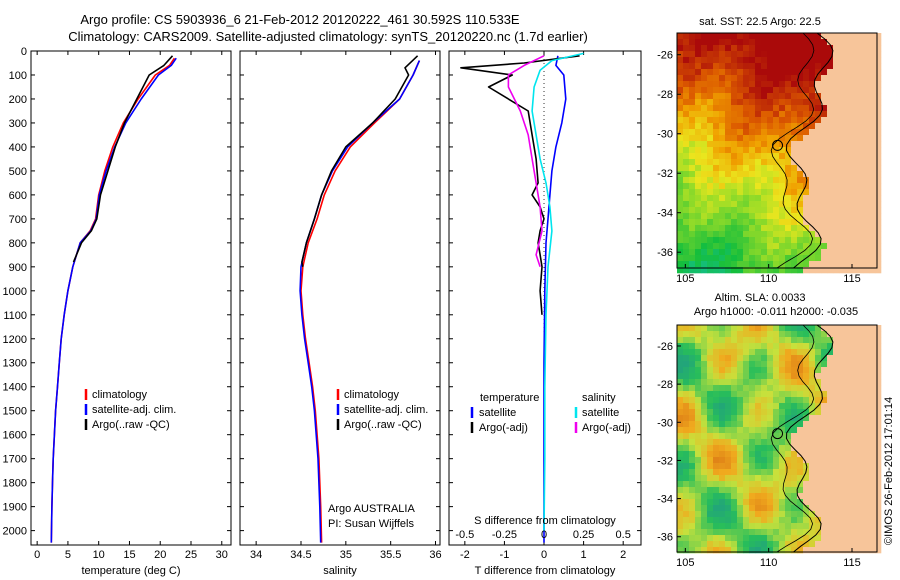 This screenshot has width=900, height=580. I want to click on legend-group-title: temperature, so click(509, 398).